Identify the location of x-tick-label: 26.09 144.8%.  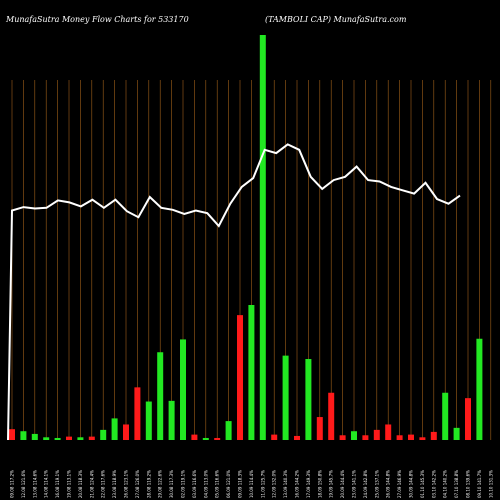
(388, 484).